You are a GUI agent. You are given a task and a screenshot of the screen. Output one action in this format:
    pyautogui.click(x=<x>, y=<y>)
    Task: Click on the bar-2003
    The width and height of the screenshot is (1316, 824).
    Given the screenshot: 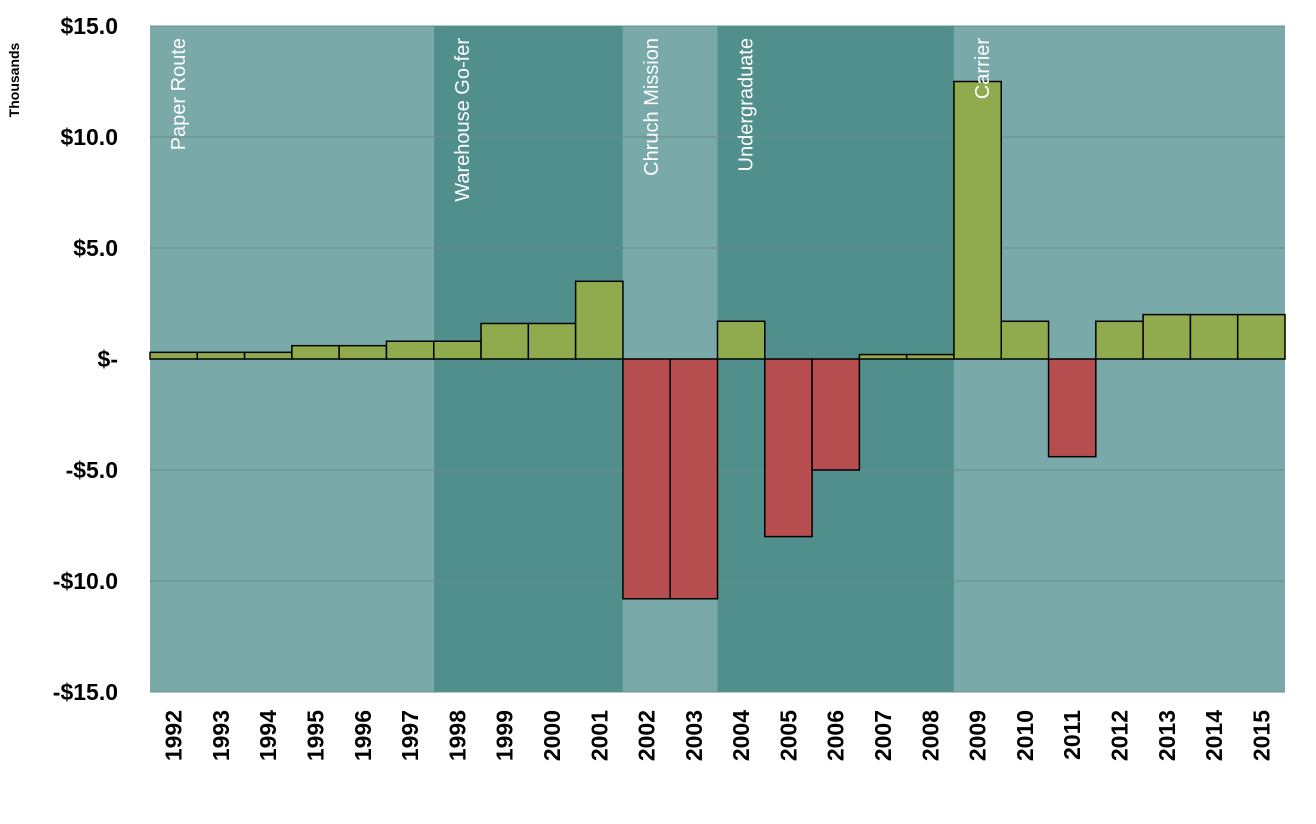 What is the action you would take?
    pyautogui.click(x=694, y=479)
    